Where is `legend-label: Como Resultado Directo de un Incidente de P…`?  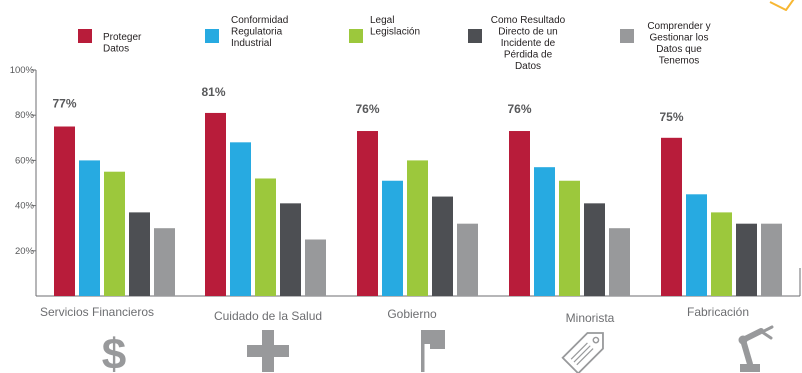
legend-label: Como Resultado Directo de un Incidente de P… is located at coordinates (528, 43).